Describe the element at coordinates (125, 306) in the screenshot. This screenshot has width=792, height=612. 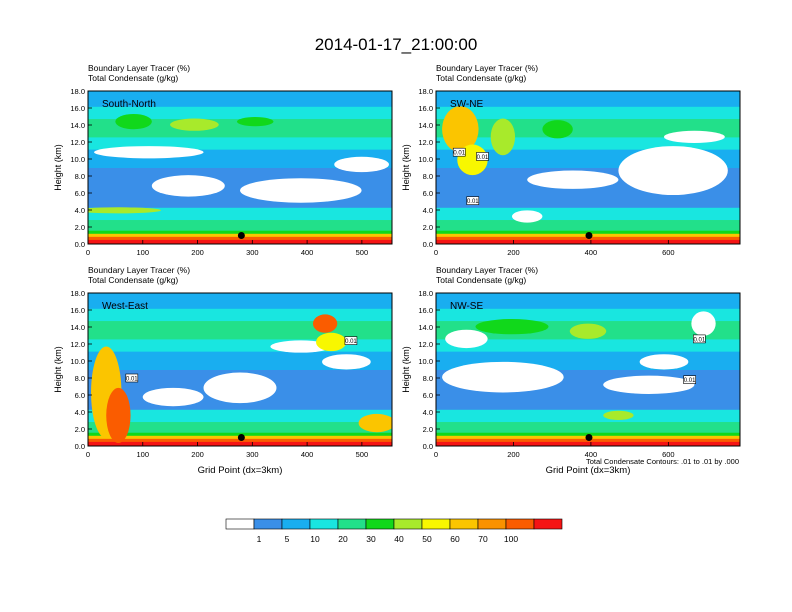
I see `panel-label: West-East` at that location.